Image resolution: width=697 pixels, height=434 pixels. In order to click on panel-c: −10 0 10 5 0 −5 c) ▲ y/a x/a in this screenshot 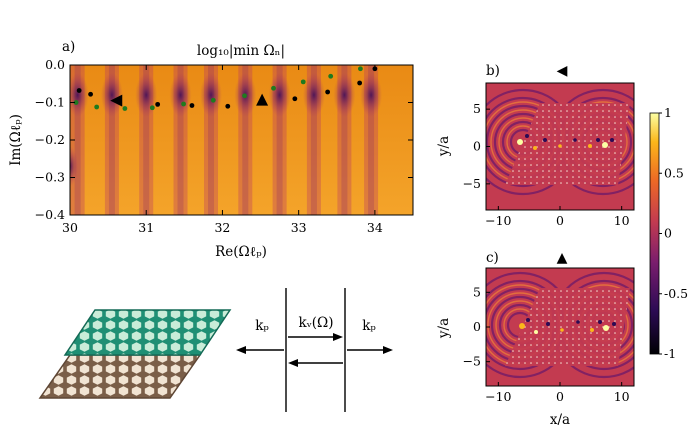, I will do `click(535, 339)`.